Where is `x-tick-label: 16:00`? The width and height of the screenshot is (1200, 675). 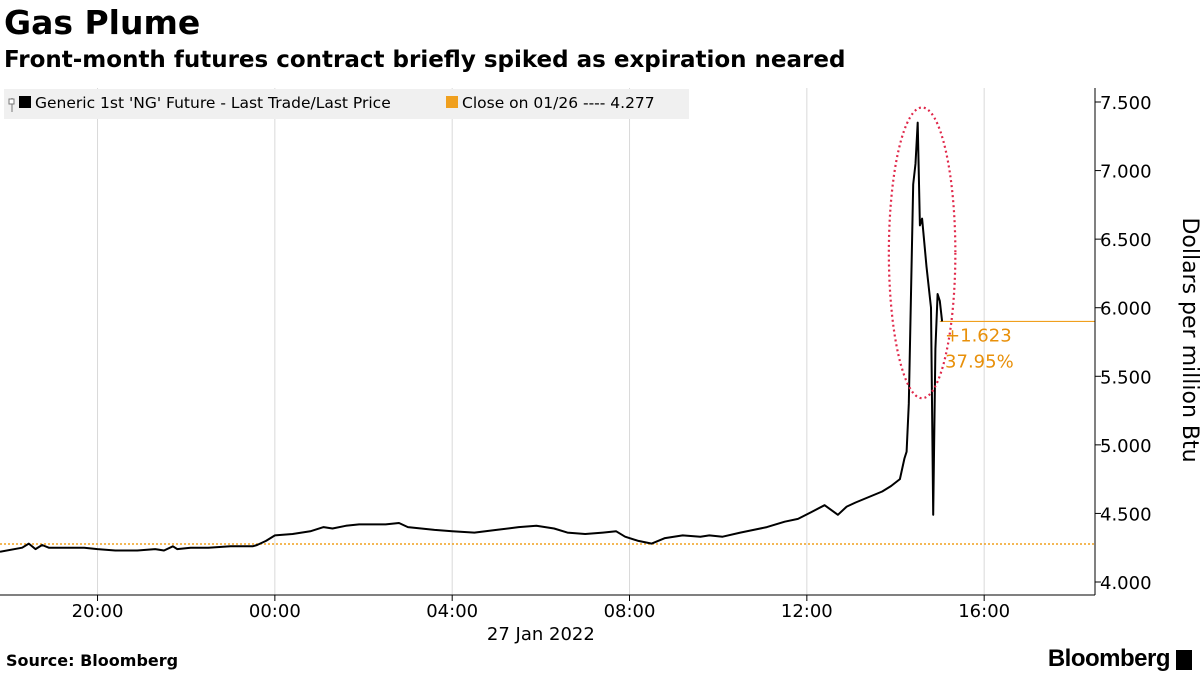 x-tick-label: 16:00 is located at coordinates (984, 611).